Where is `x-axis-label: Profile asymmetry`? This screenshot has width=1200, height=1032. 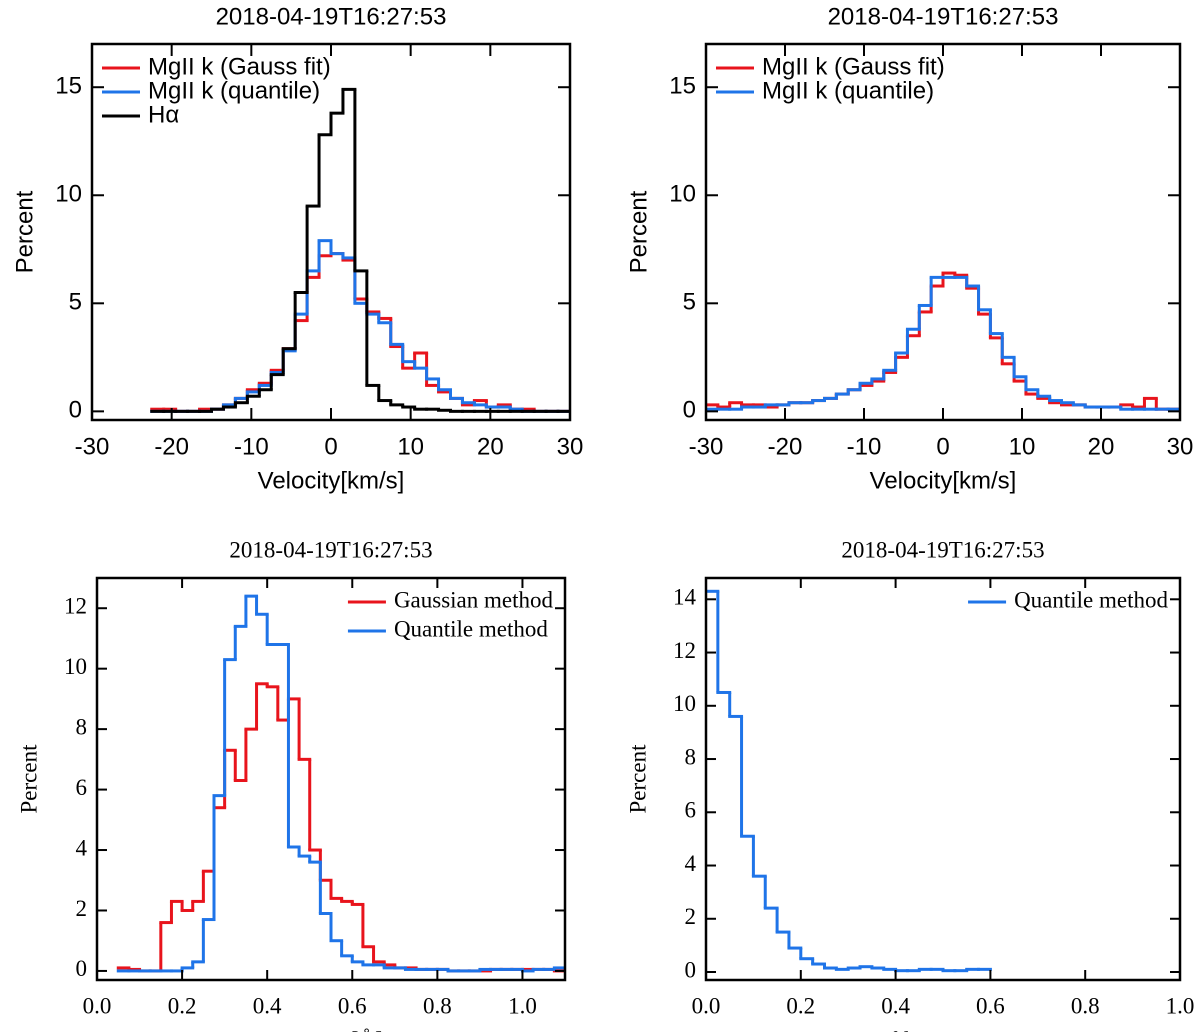 x-axis-label: Profile asymmetry is located at coordinates (943, 1029).